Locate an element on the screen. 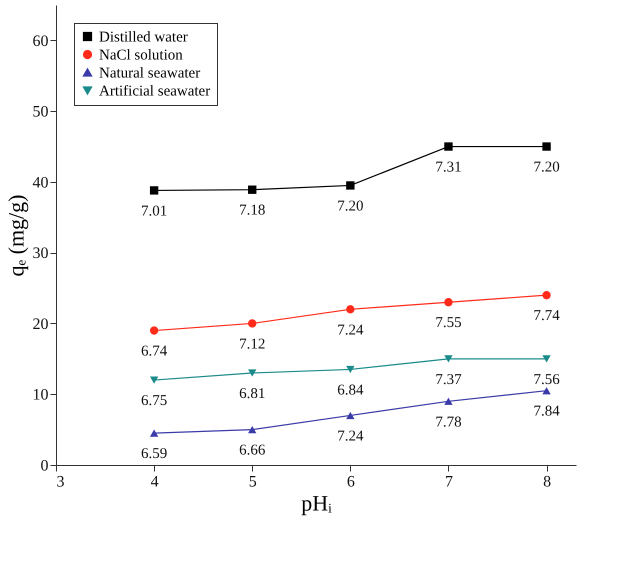  annotation: 7.56 is located at coordinates (546, 380).